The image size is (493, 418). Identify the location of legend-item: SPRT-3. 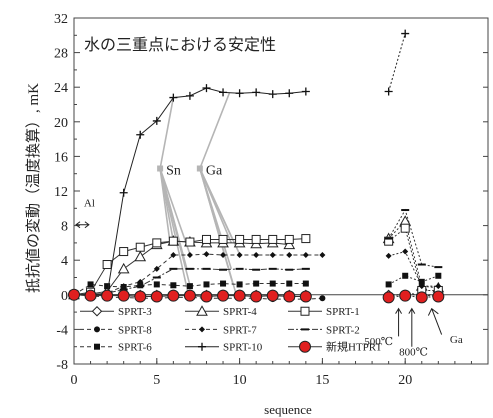
(116, 312).